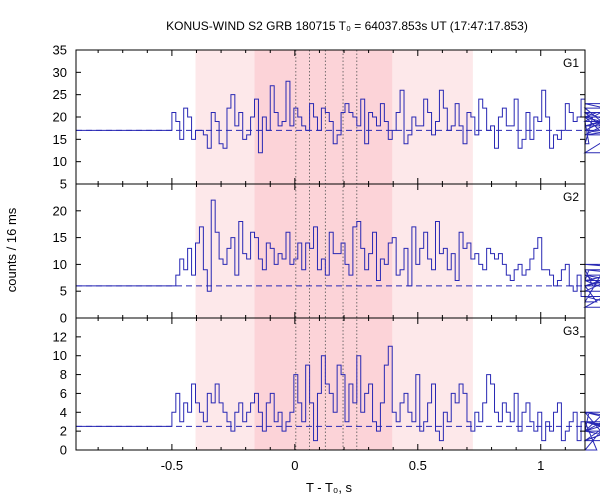 The height and width of the screenshot is (500, 600). I want to click on y-tick-label: 25, so click(60, 94).